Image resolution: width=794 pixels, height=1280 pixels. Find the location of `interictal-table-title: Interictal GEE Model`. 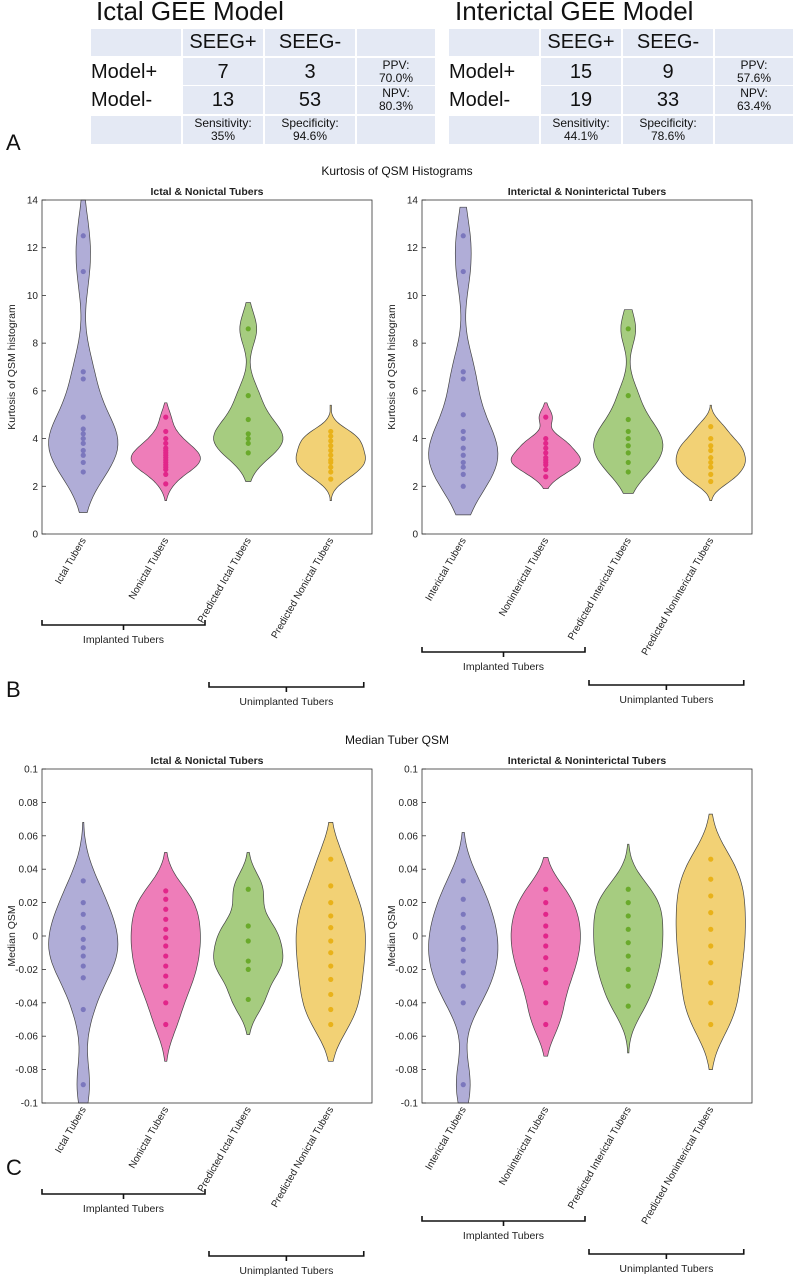

interictal-table-title: Interictal GEE Model is located at coordinates (574, 13).